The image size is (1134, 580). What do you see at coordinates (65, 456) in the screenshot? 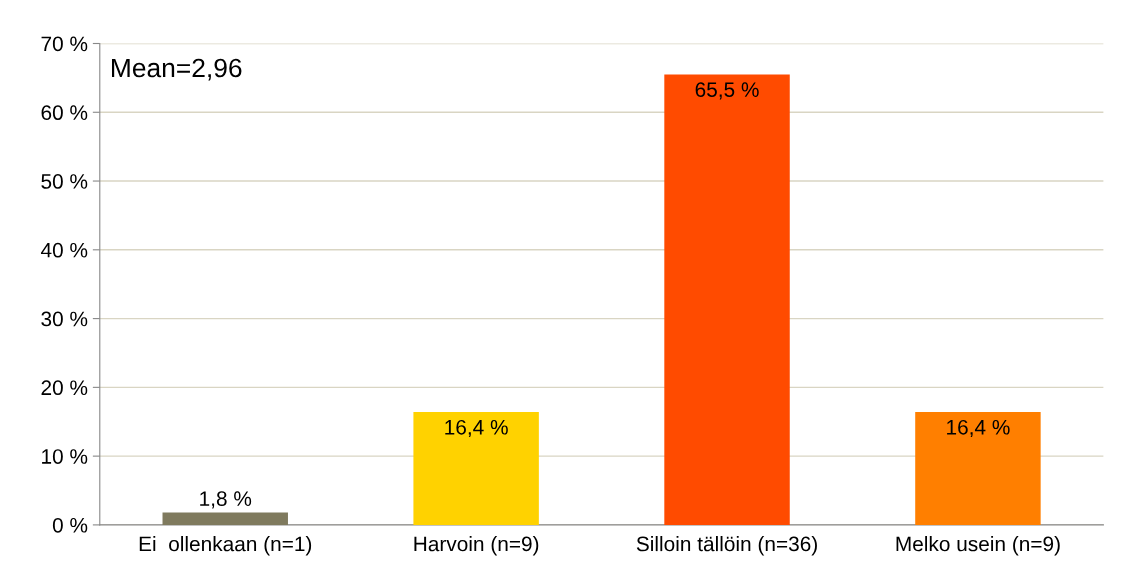
I see `y-tick-label: 10 %` at bounding box center [65, 456].